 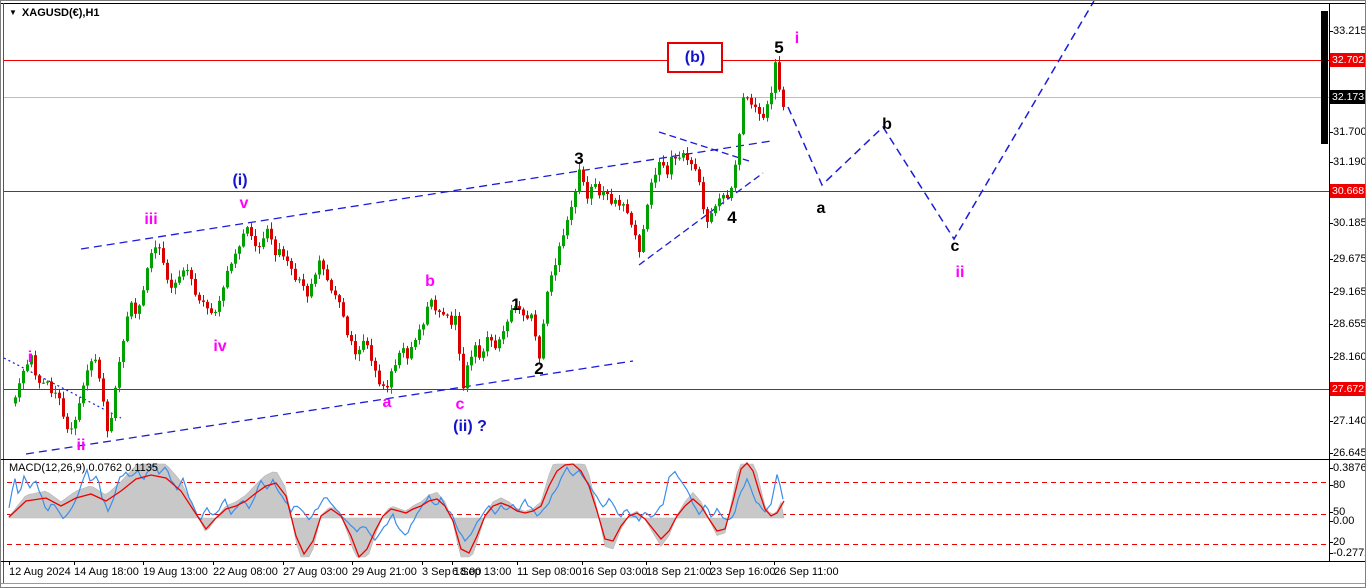 What do you see at coordinates (1347, 97) in the screenshot?
I see `price-level-badge: 32.173` at bounding box center [1347, 97].